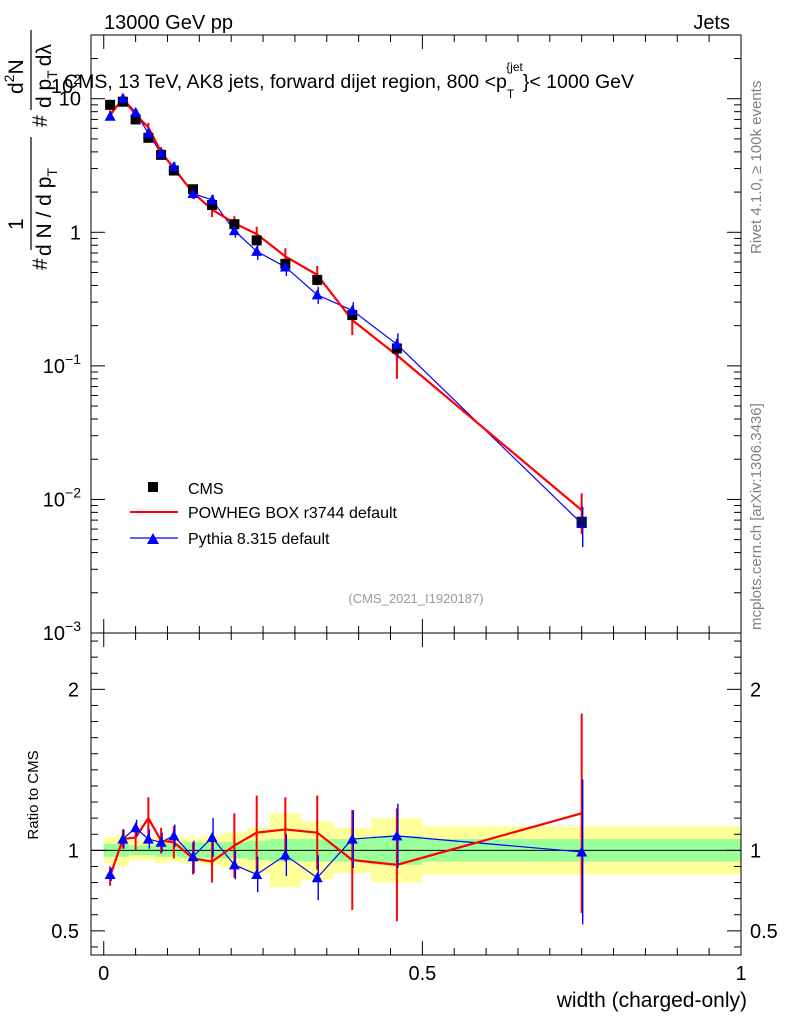 This screenshot has height=1024, width=786. I want to click on legend-pythia-marker, so click(153, 538).